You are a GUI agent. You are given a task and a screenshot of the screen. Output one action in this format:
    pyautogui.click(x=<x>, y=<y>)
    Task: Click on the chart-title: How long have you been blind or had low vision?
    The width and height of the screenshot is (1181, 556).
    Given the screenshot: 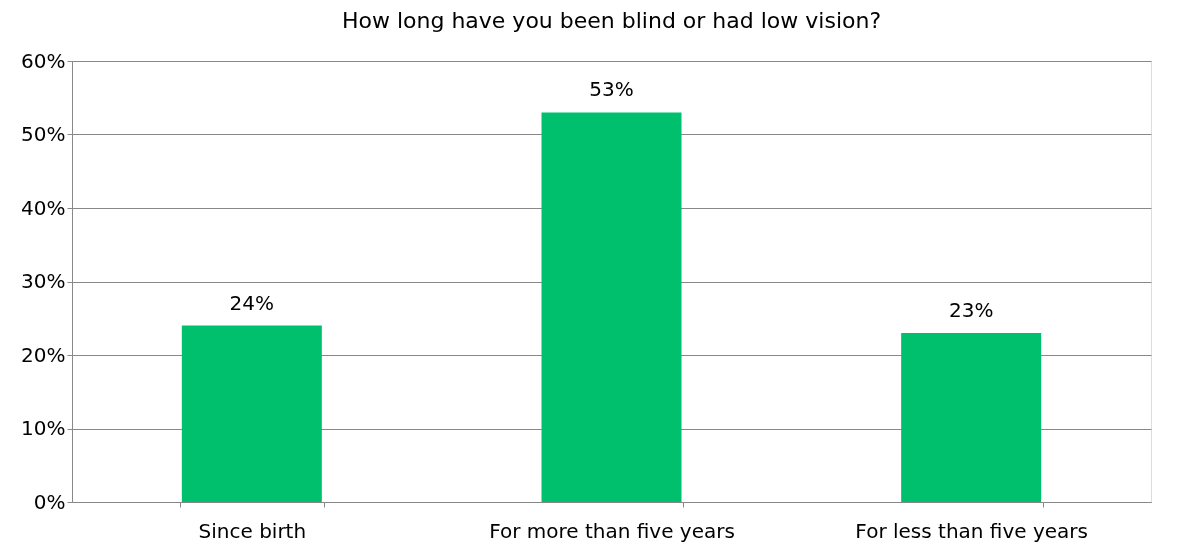 What is the action you would take?
    pyautogui.click(x=611, y=20)
    